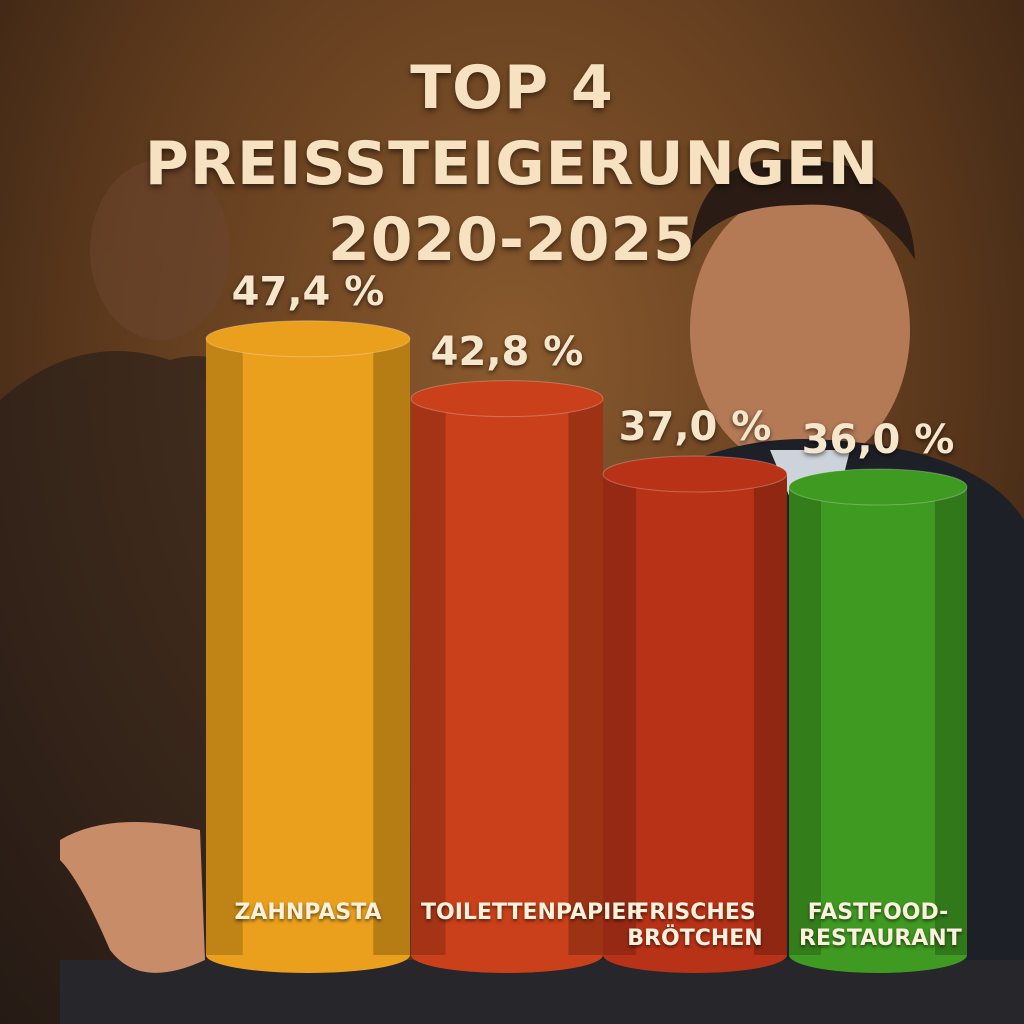  Describe the element at coordinates (532, 912) in the screenshot. I see `category-label: TOILETTENPAPIER` at that location.